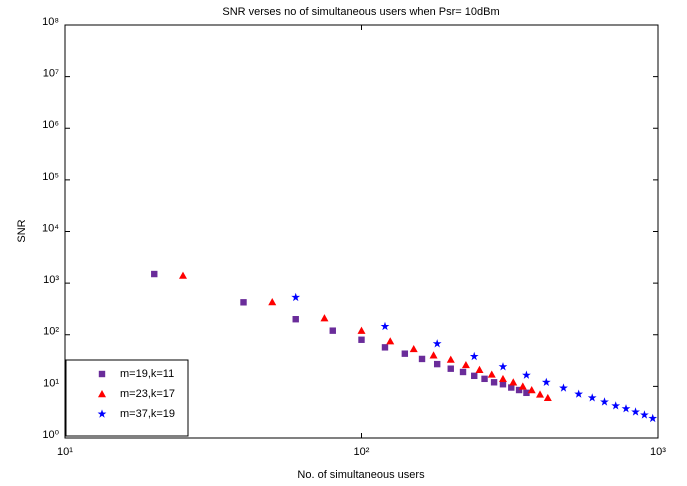 The width and height of the screenshot is (687, 486). Describe the element at coordinates (50, 177) in the screenshot. I see `y-tick-label: 10⁵` at that location.